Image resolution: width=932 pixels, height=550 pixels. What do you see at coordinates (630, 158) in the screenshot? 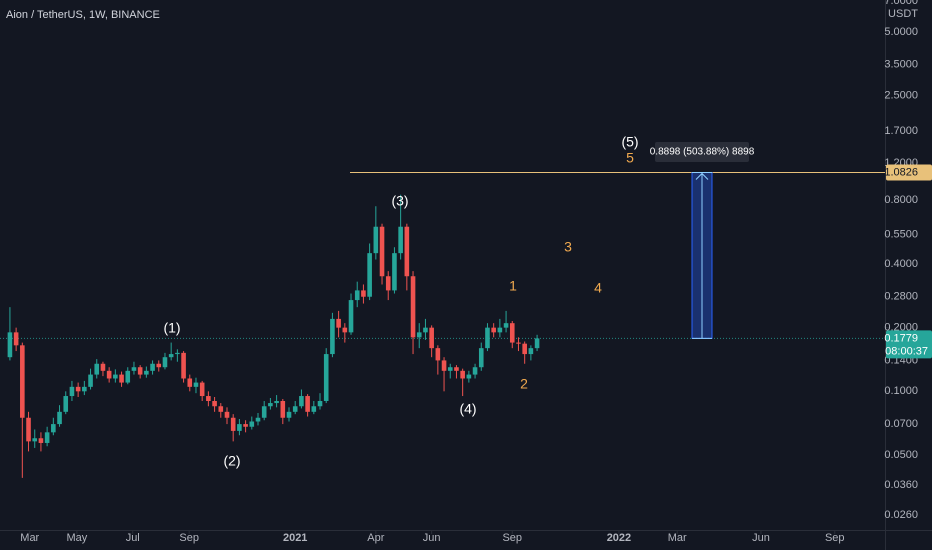
I see `alt-wave-label: 5` at bounding box center [630, 158].